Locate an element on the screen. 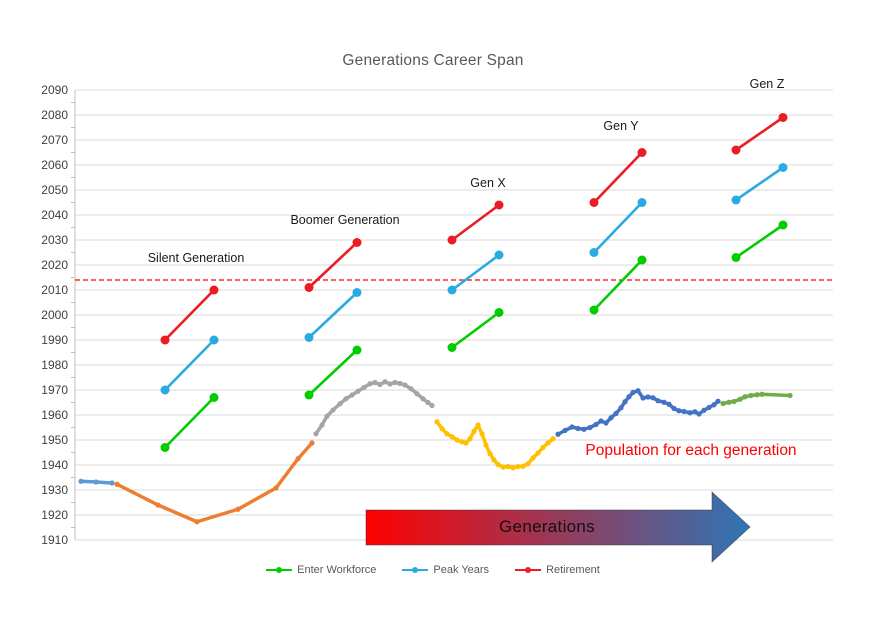 The width and height of the screenshot is (882, 634). generation-label: Gen X is located at coordinates (488, 183).